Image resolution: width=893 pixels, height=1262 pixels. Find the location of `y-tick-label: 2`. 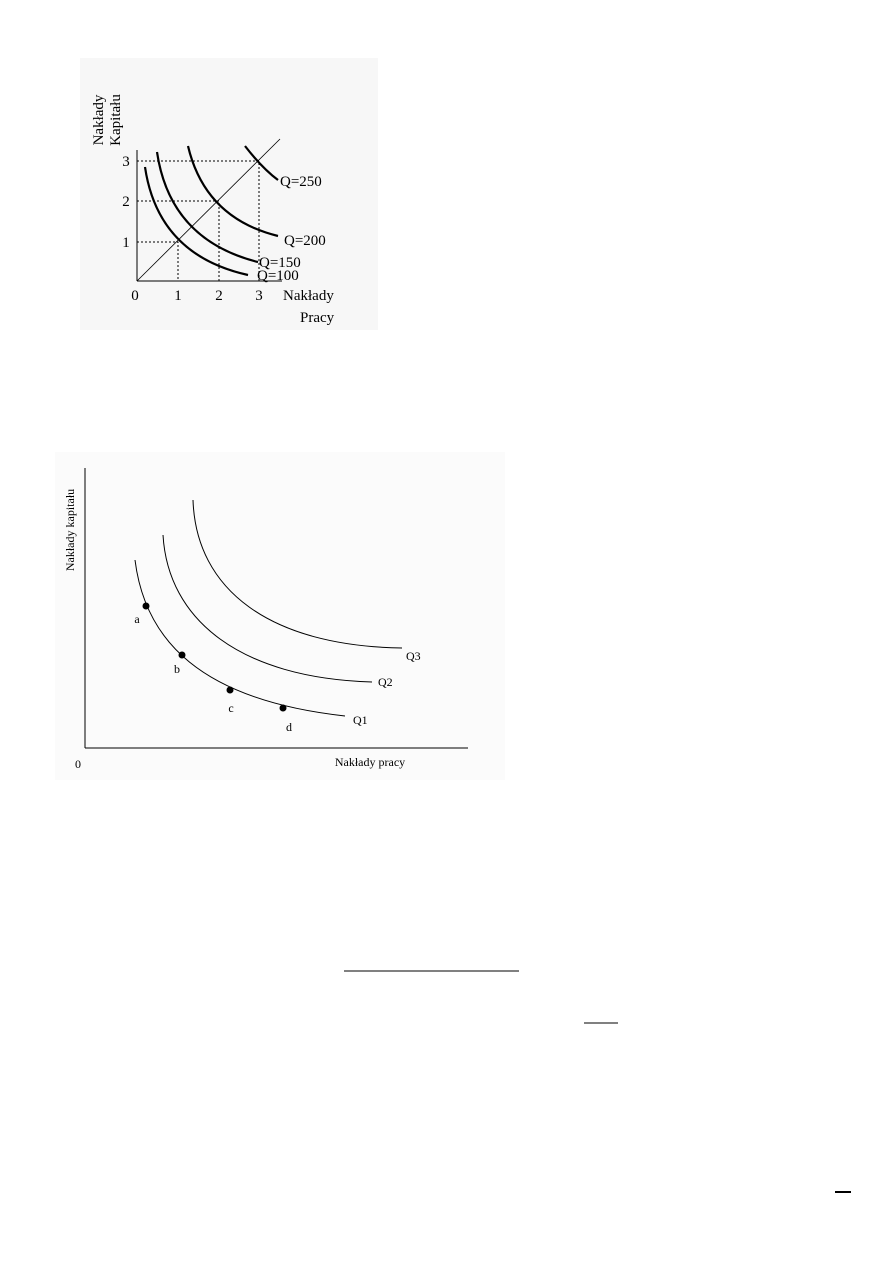

y-tick-label: 2 is located at coordinates (126, 202).